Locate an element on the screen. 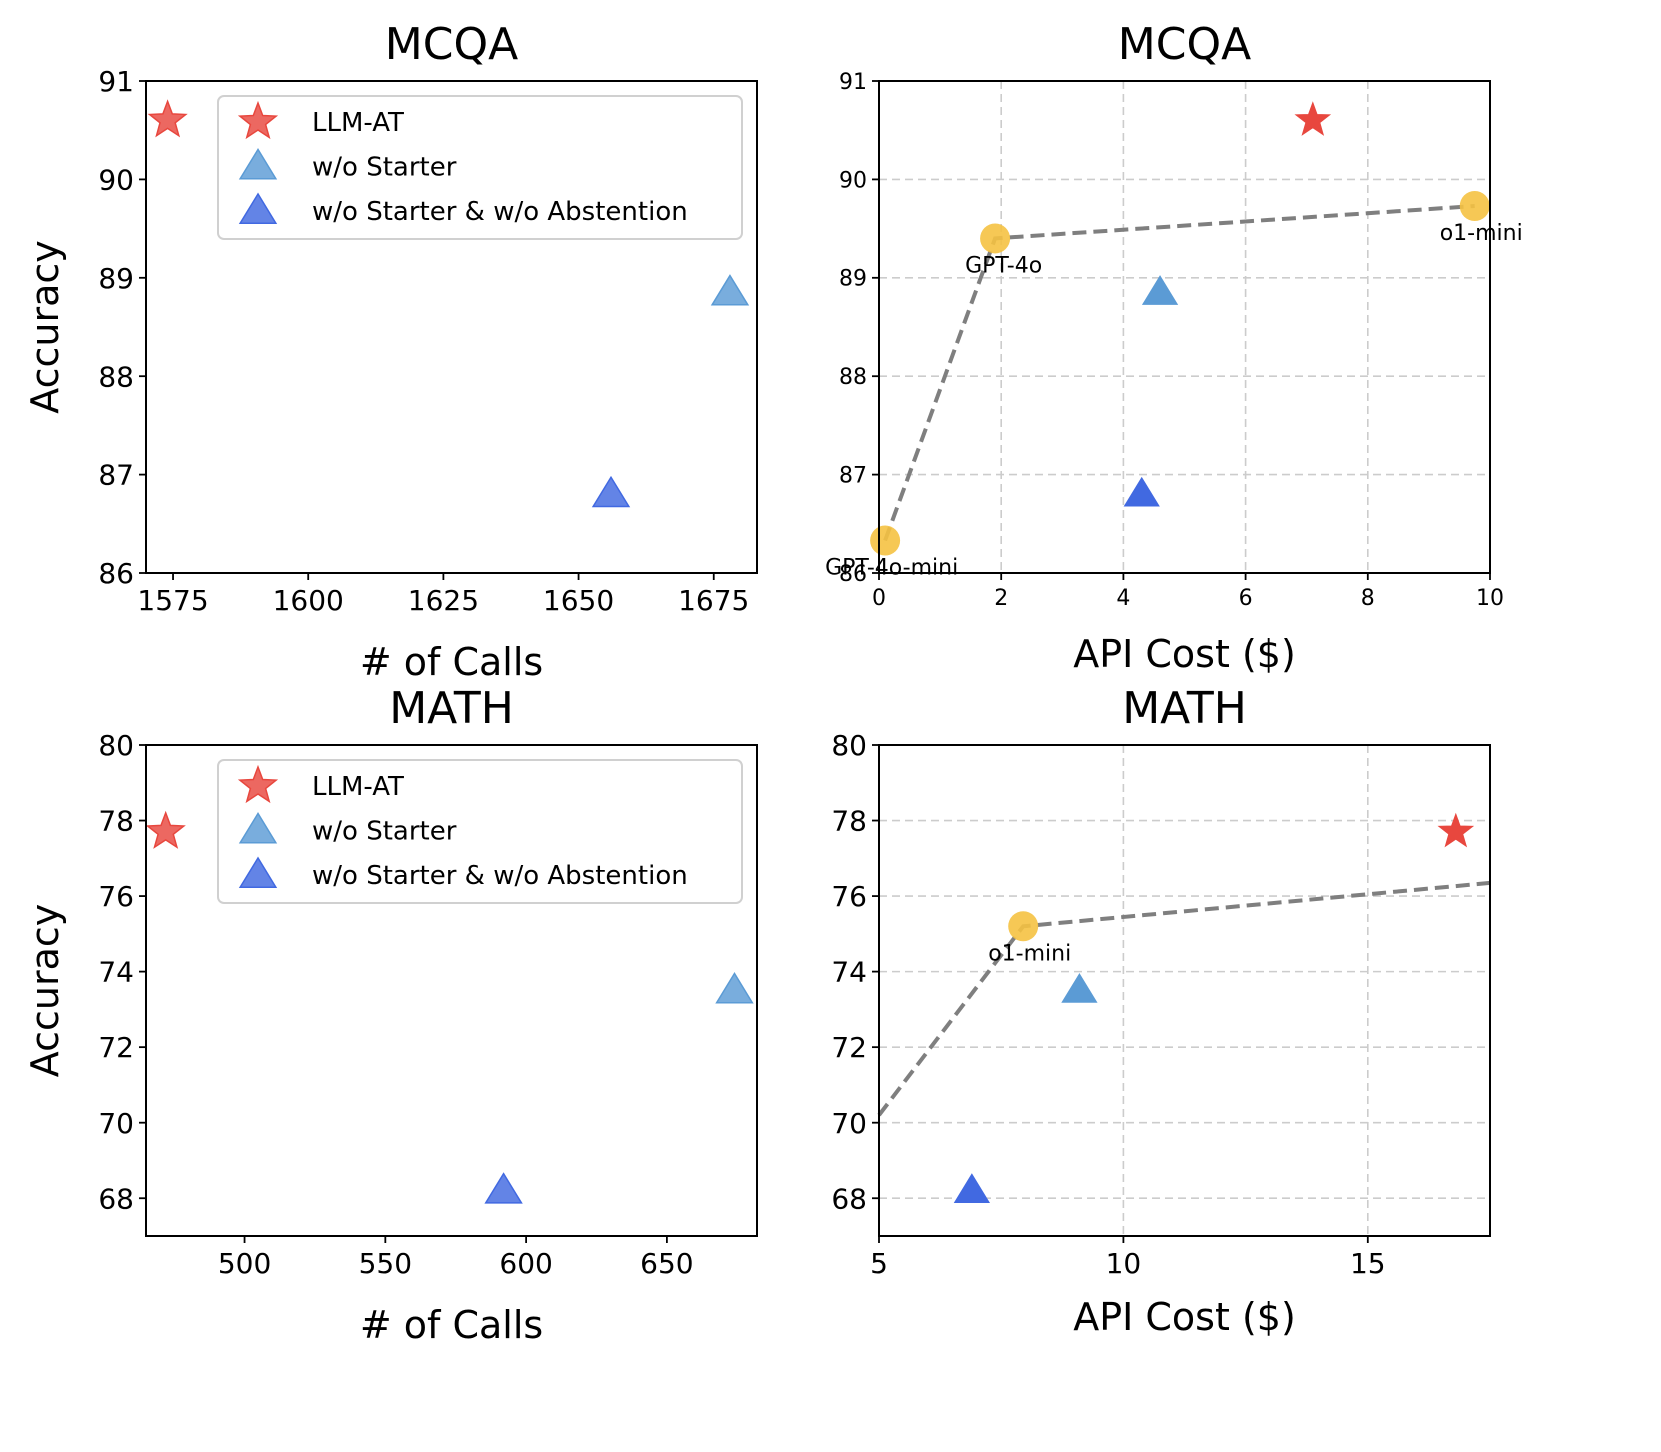 This screenshot has width=1661, height=1452. baseline-label: GPT-4o is located at coordinates (1003, 265).